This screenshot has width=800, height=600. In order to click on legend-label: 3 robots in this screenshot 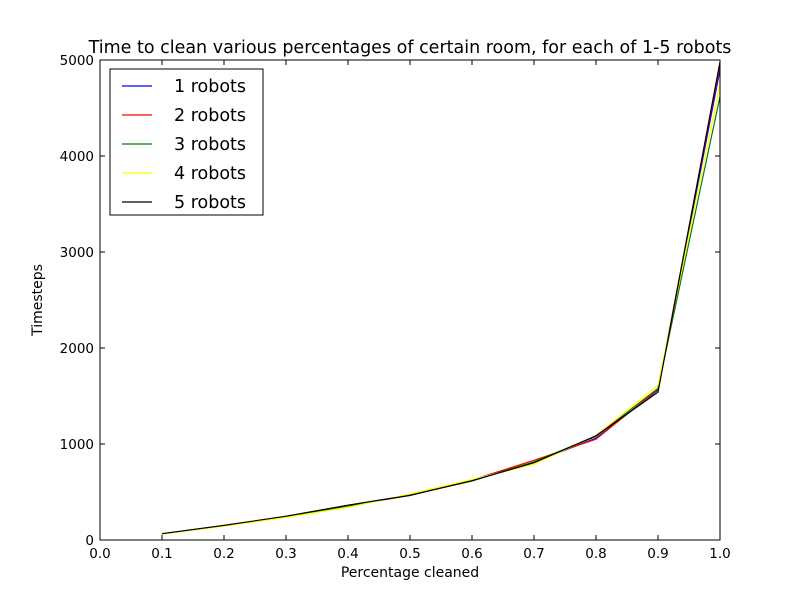, I will do `click(210, 145)`.